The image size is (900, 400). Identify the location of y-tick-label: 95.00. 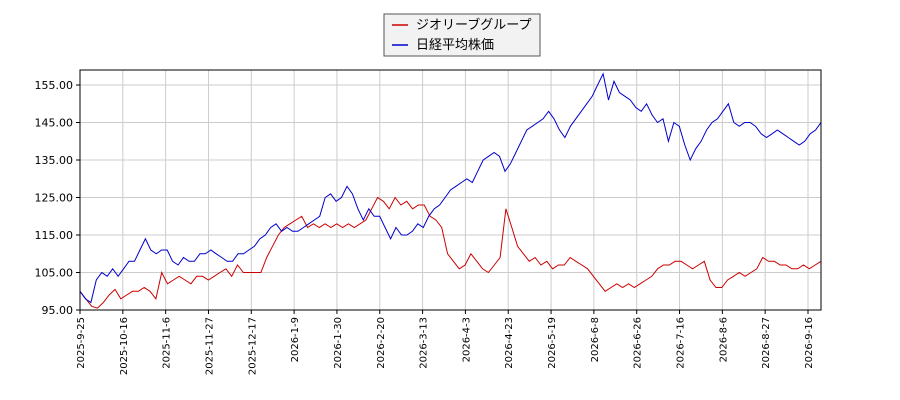
(58, 310).